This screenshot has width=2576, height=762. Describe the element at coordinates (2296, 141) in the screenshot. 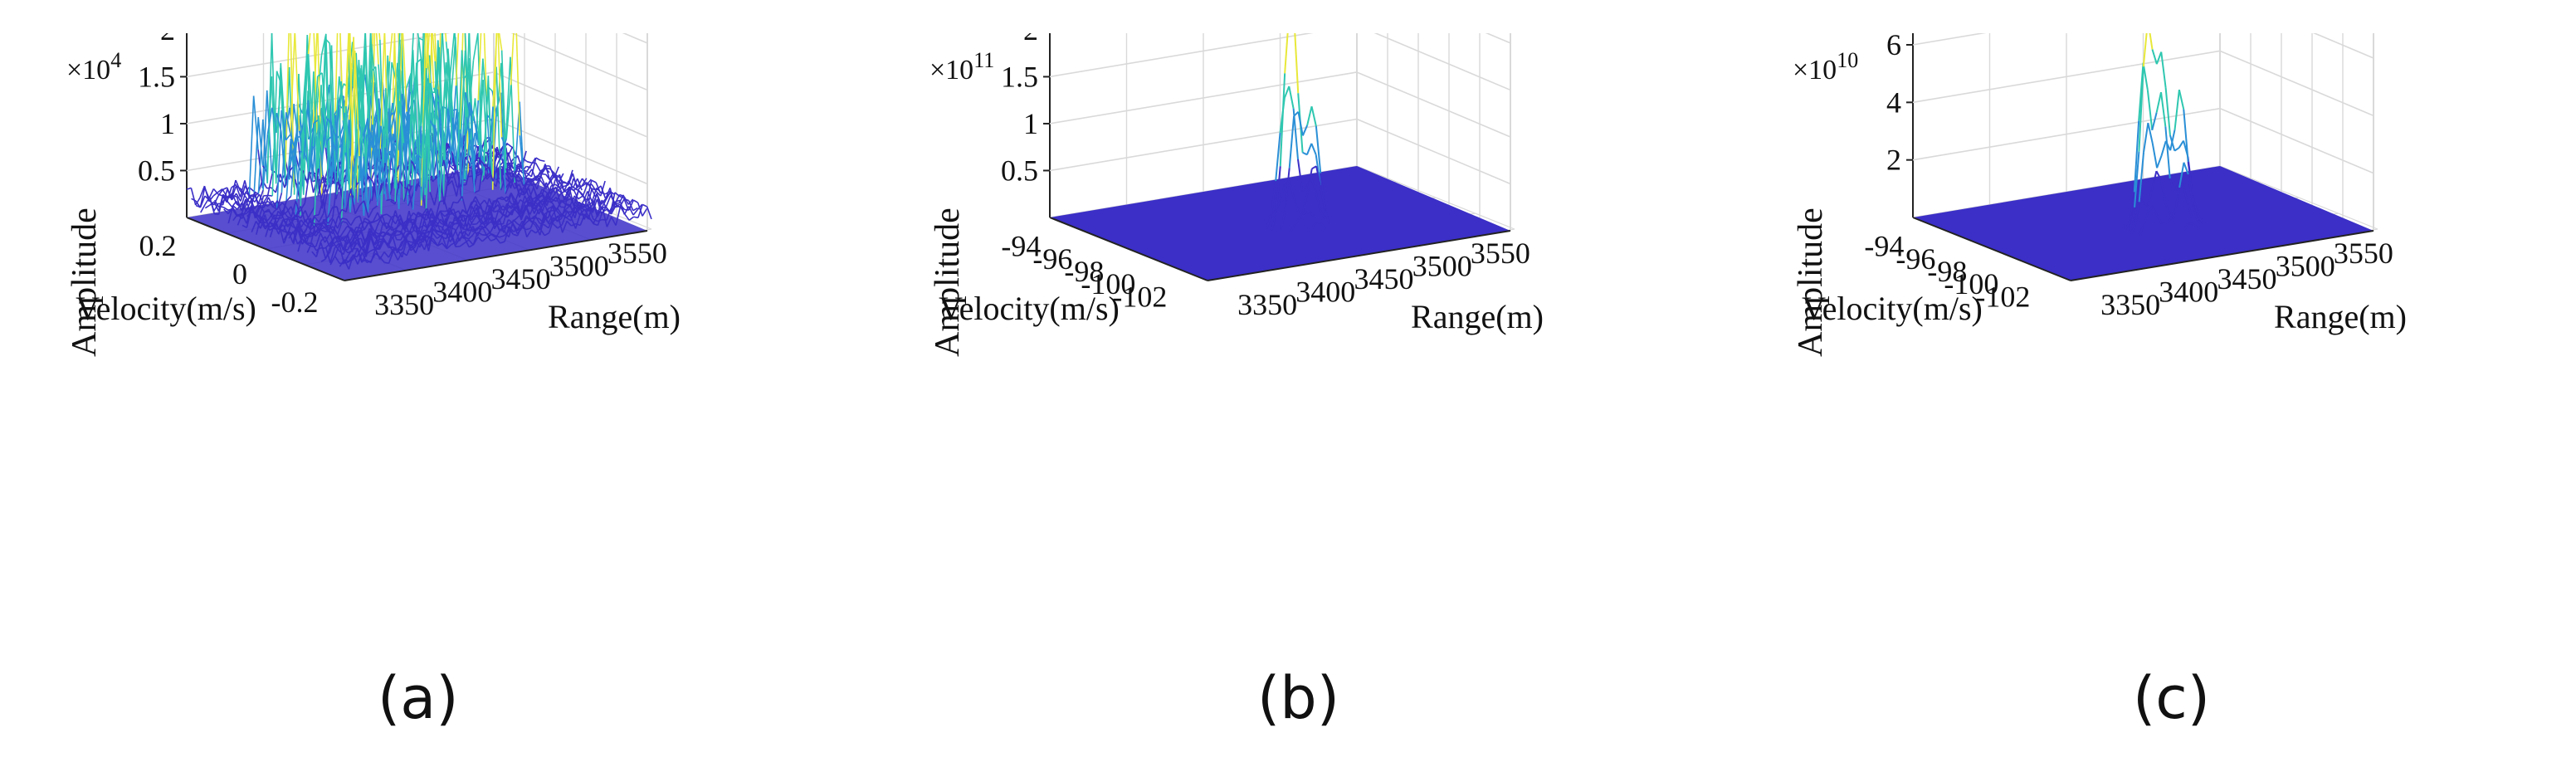

I see `grid-line` at that location.